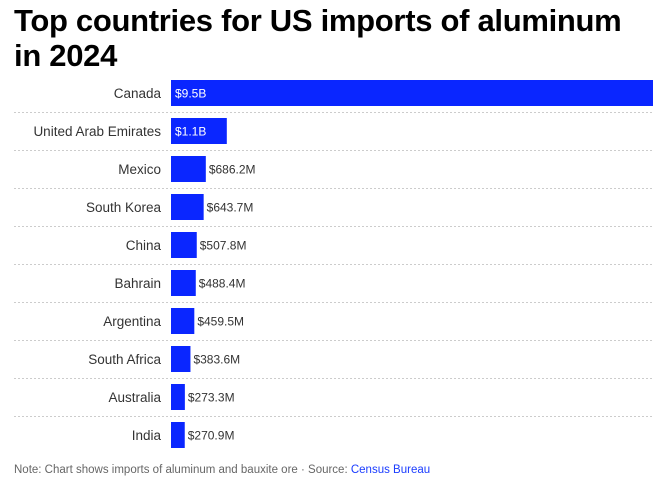 Image resolution: width=668 pixels, height=484 pixels. I want to click on data-label: $507.8M, so click(223, 246).